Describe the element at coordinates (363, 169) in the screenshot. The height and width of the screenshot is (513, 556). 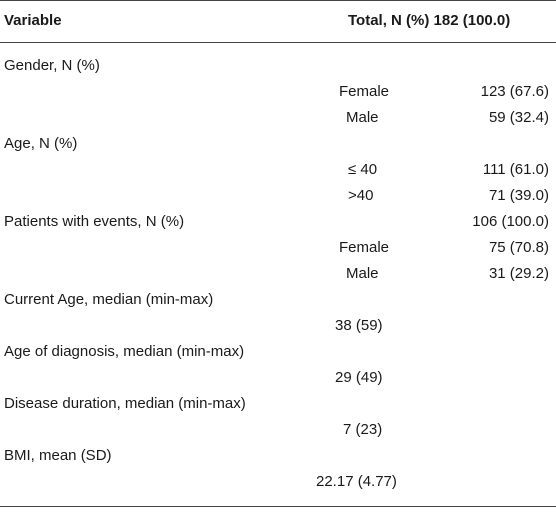
I see `row-sub: ≤ 40` at that location.